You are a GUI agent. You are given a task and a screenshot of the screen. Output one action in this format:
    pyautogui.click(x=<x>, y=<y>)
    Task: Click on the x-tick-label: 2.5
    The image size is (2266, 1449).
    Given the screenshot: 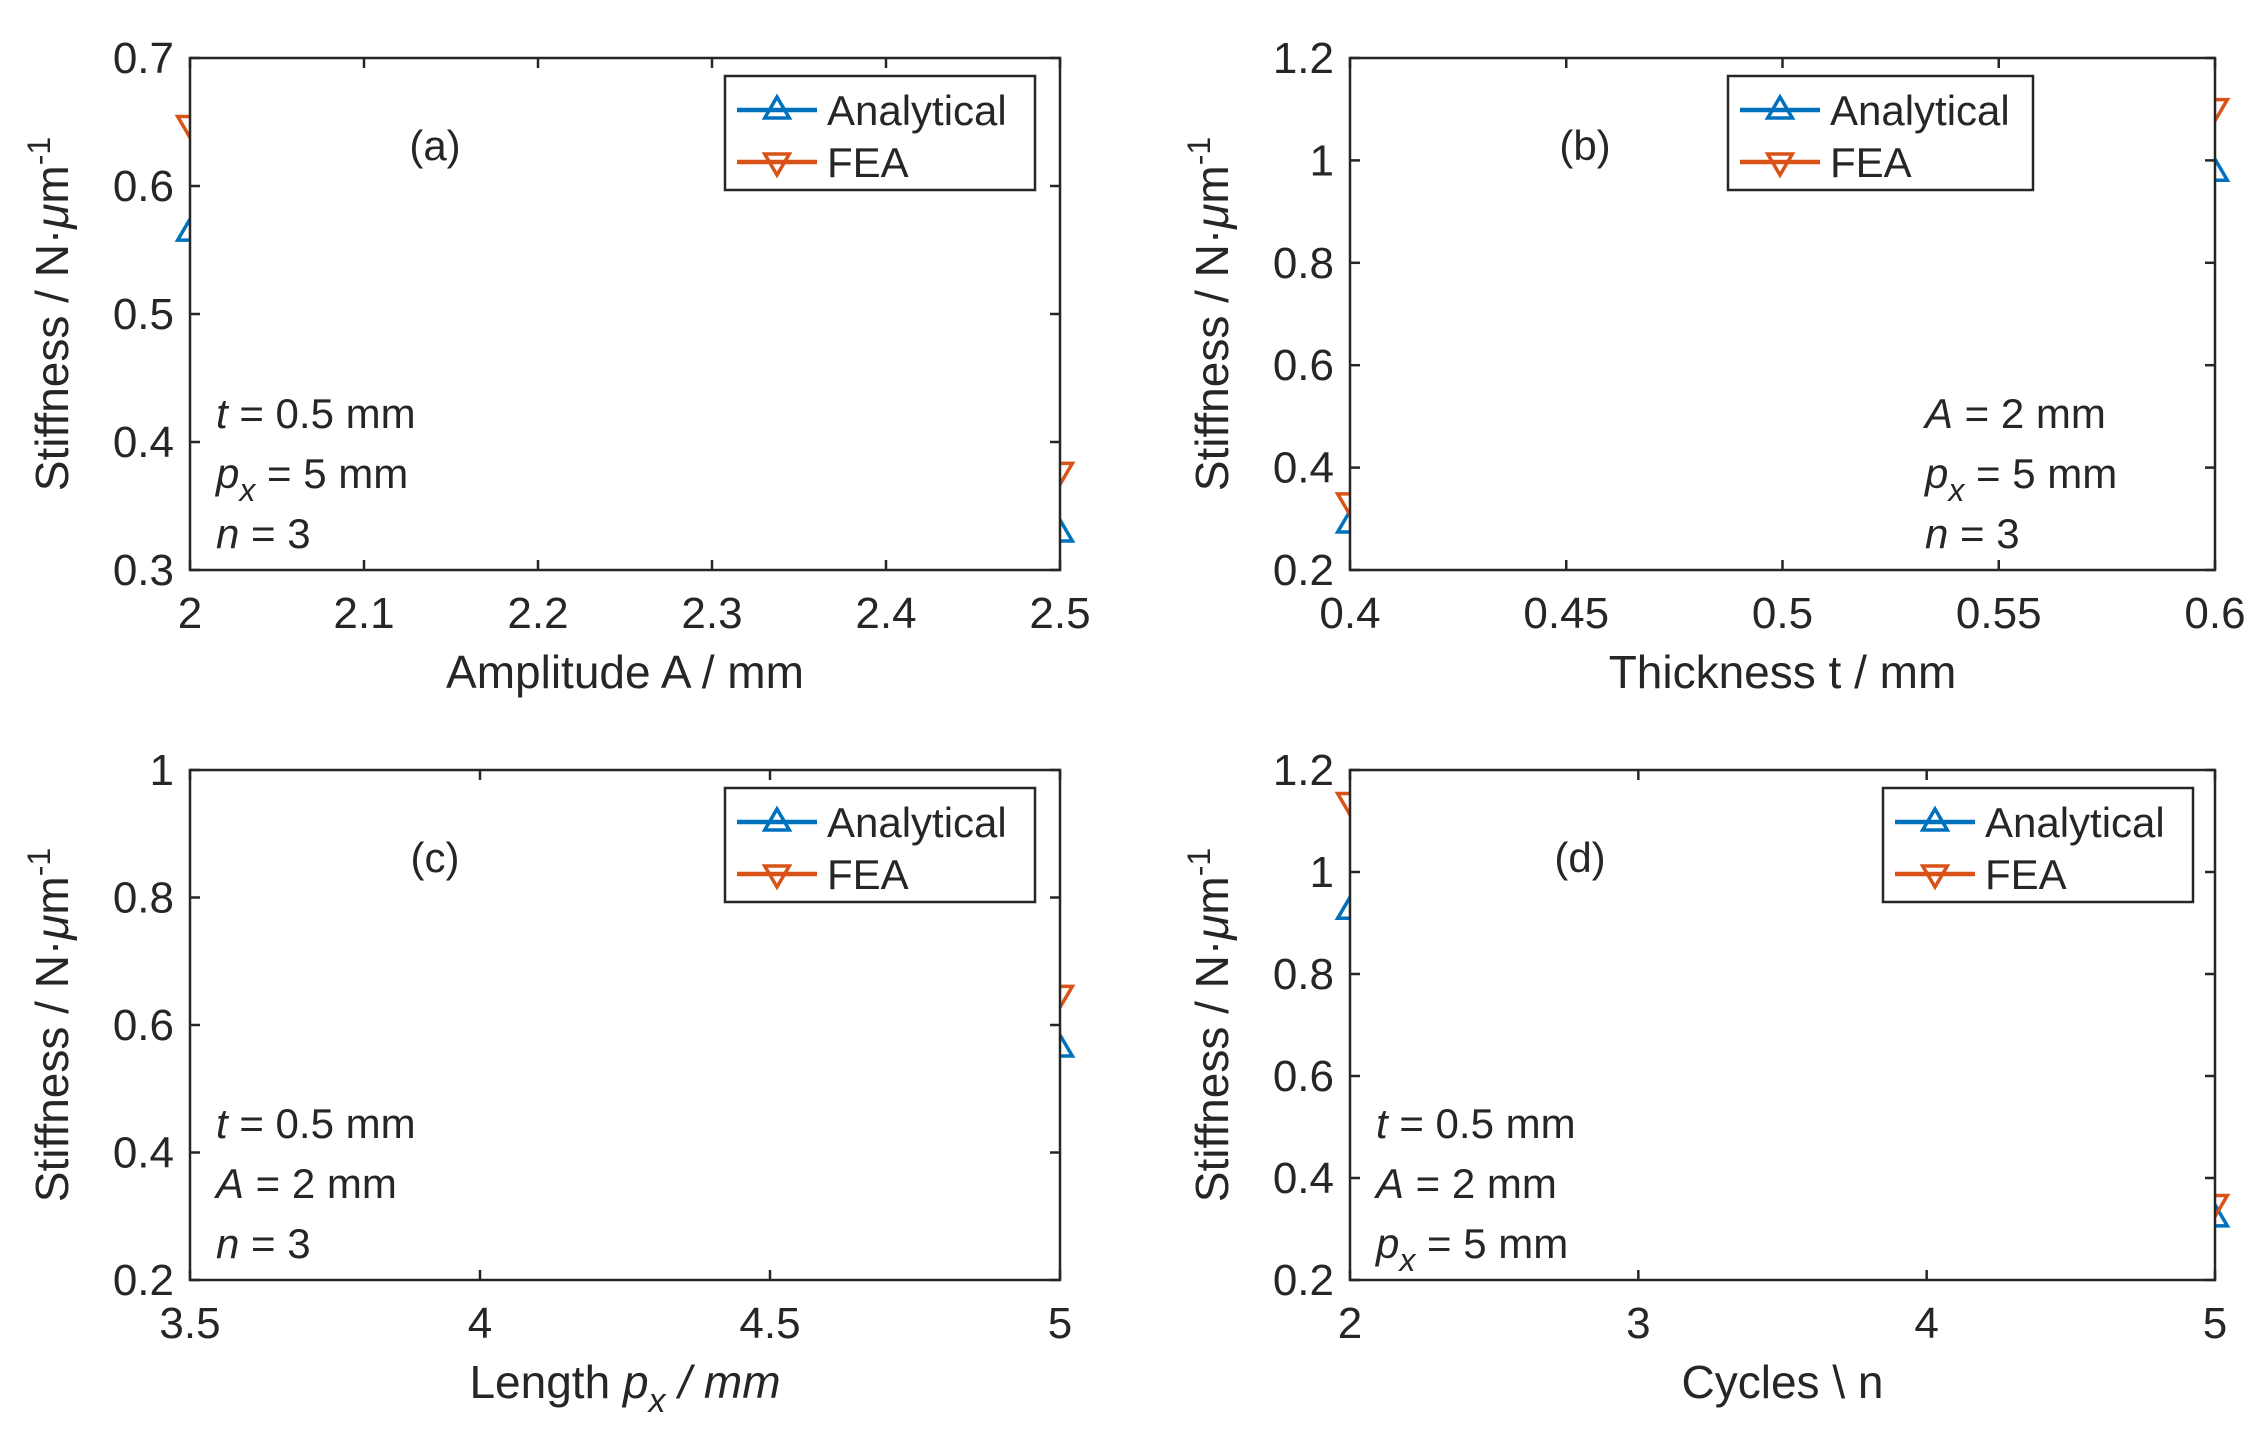 What is the action you would take?
    pyautogui.click(x=1059, y=613)
    